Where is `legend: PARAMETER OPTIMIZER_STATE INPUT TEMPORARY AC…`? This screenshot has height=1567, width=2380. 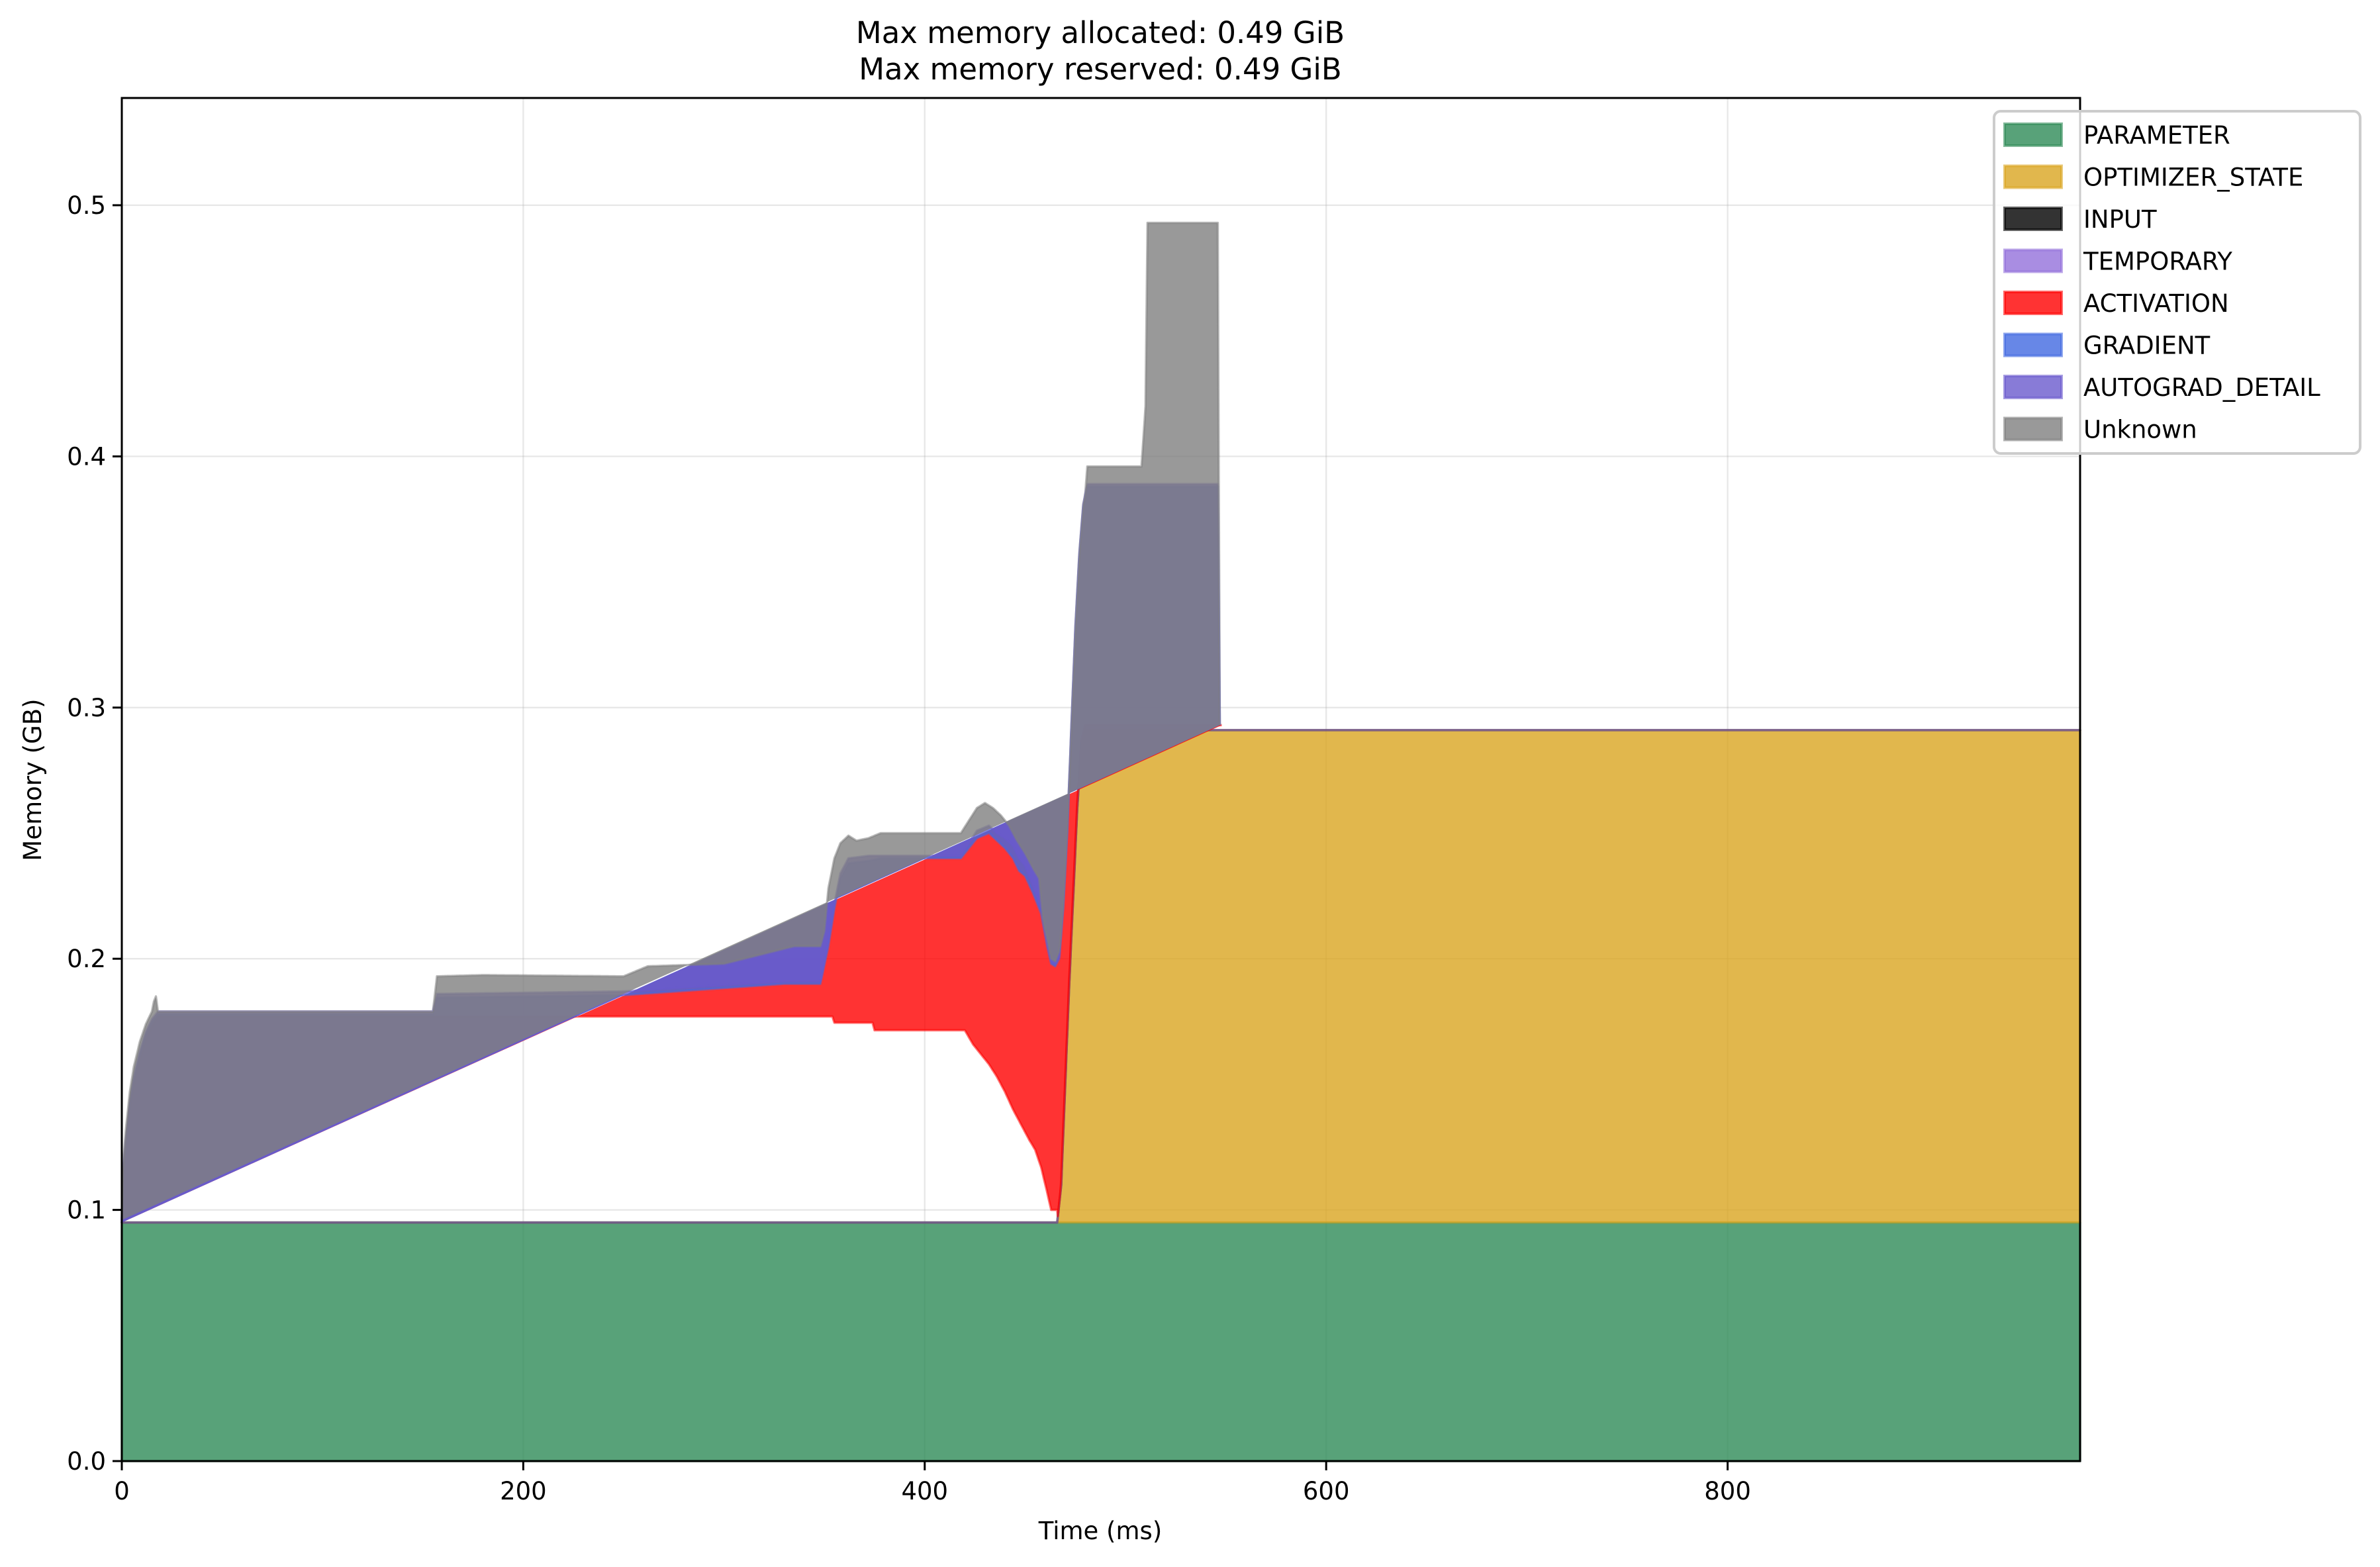
legend: PARAMETER OPTIMIZER_STATE INPUT TEMPORARY AC… is located at coordinates (2177, 282).